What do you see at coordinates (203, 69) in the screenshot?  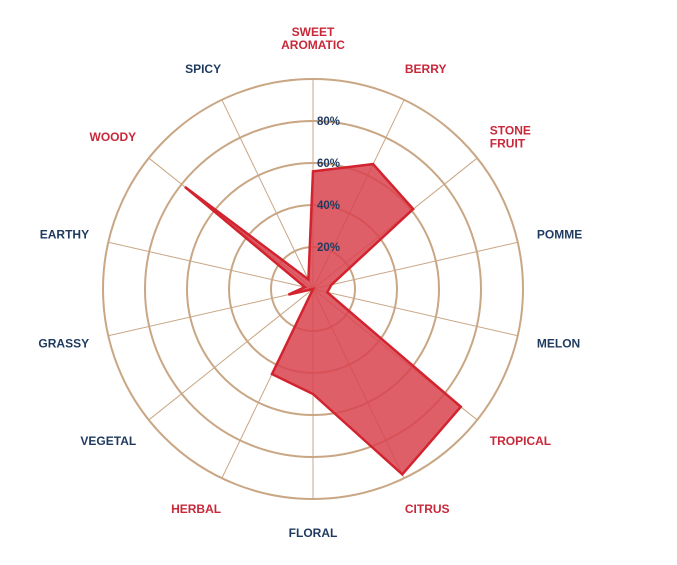 I see `axis-label-spicy: SPICY` at bounding box center [203, 69].